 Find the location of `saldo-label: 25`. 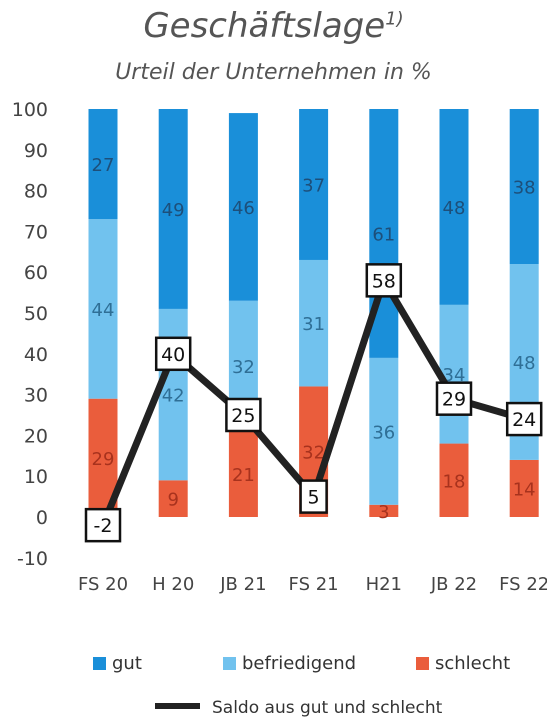

saldo-label: 25 is located at coordinates (243, 416).